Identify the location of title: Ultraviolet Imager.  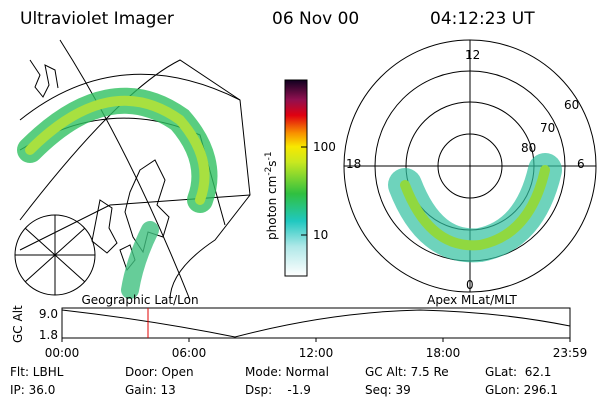
(97, 19).